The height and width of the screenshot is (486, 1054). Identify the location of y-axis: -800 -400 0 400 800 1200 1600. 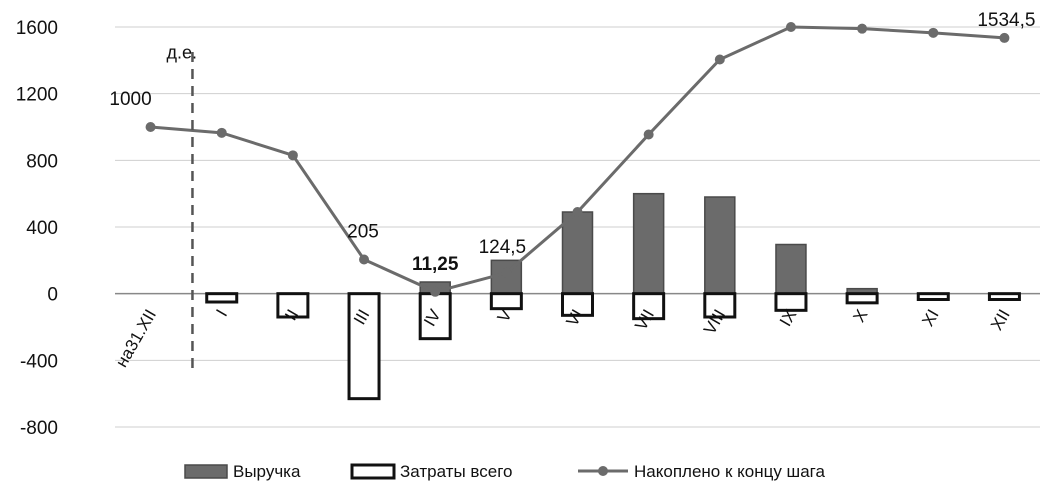
(37, 228).